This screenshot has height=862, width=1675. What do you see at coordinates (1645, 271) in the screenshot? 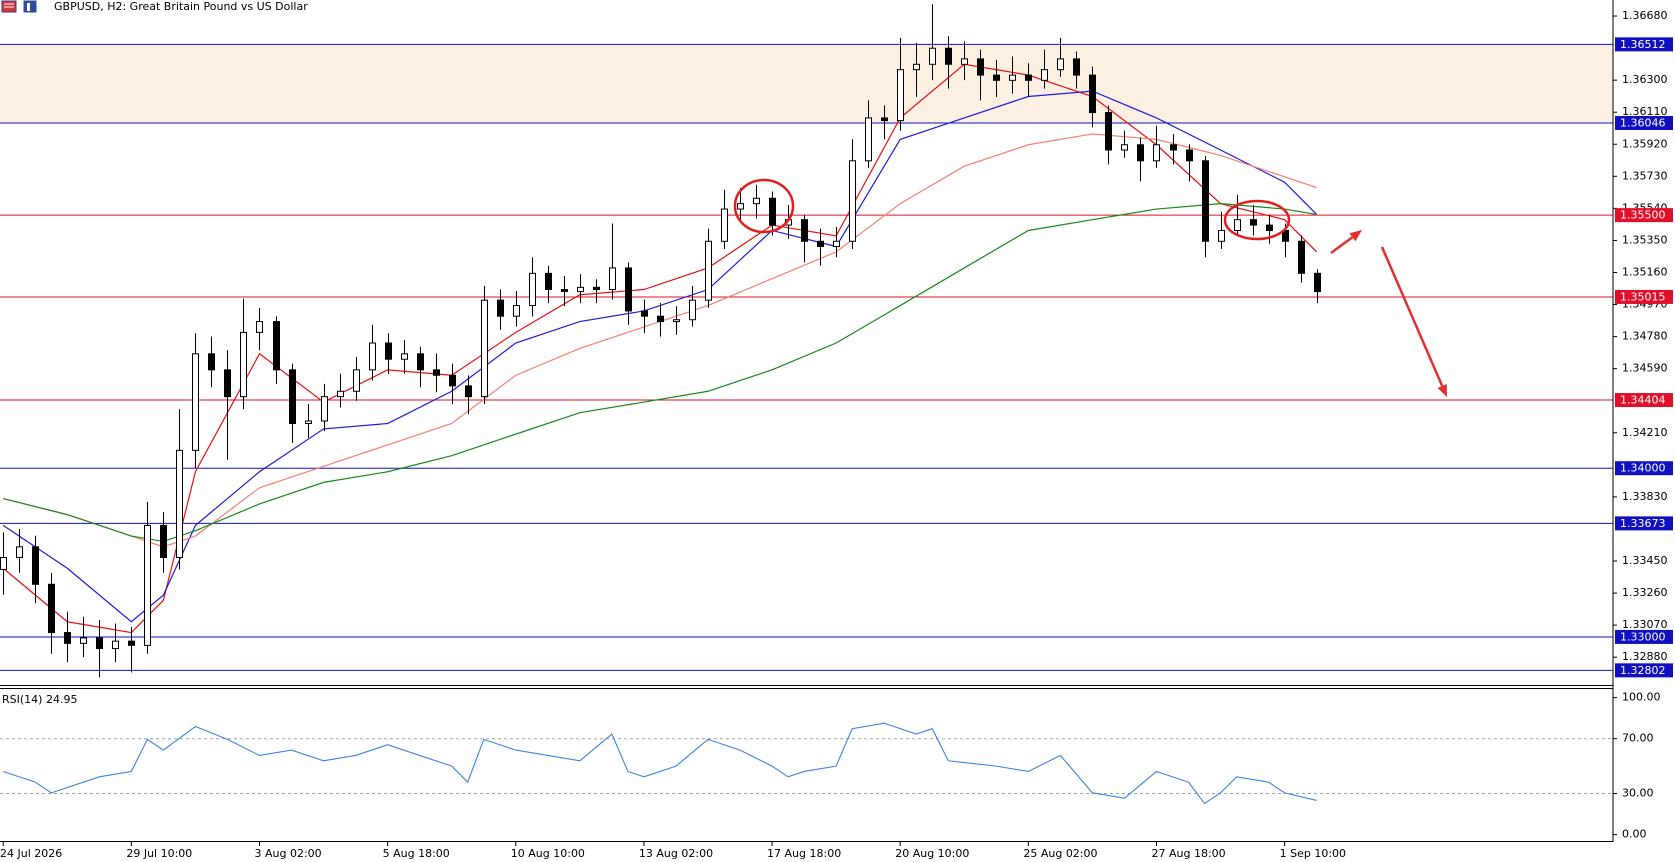
I see `y-tick-label: 1.35160` at bounding box center [1645, 271].